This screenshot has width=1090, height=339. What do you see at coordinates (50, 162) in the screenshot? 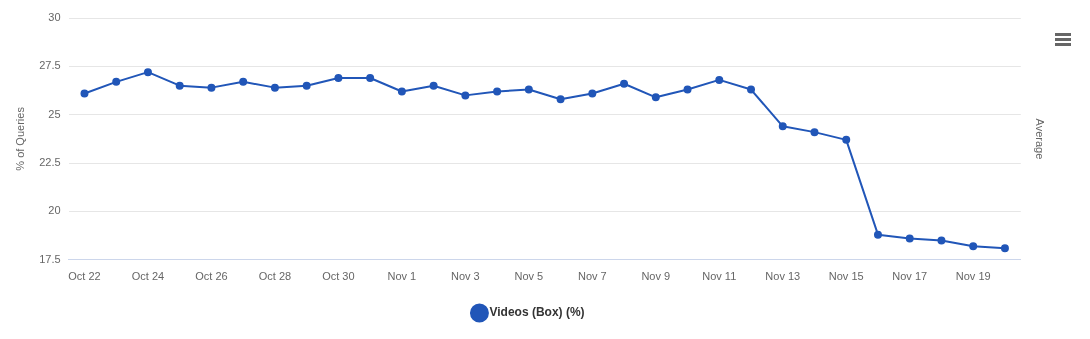
I see `y-tick-label: 22.5` at bounding box center [50, 162].